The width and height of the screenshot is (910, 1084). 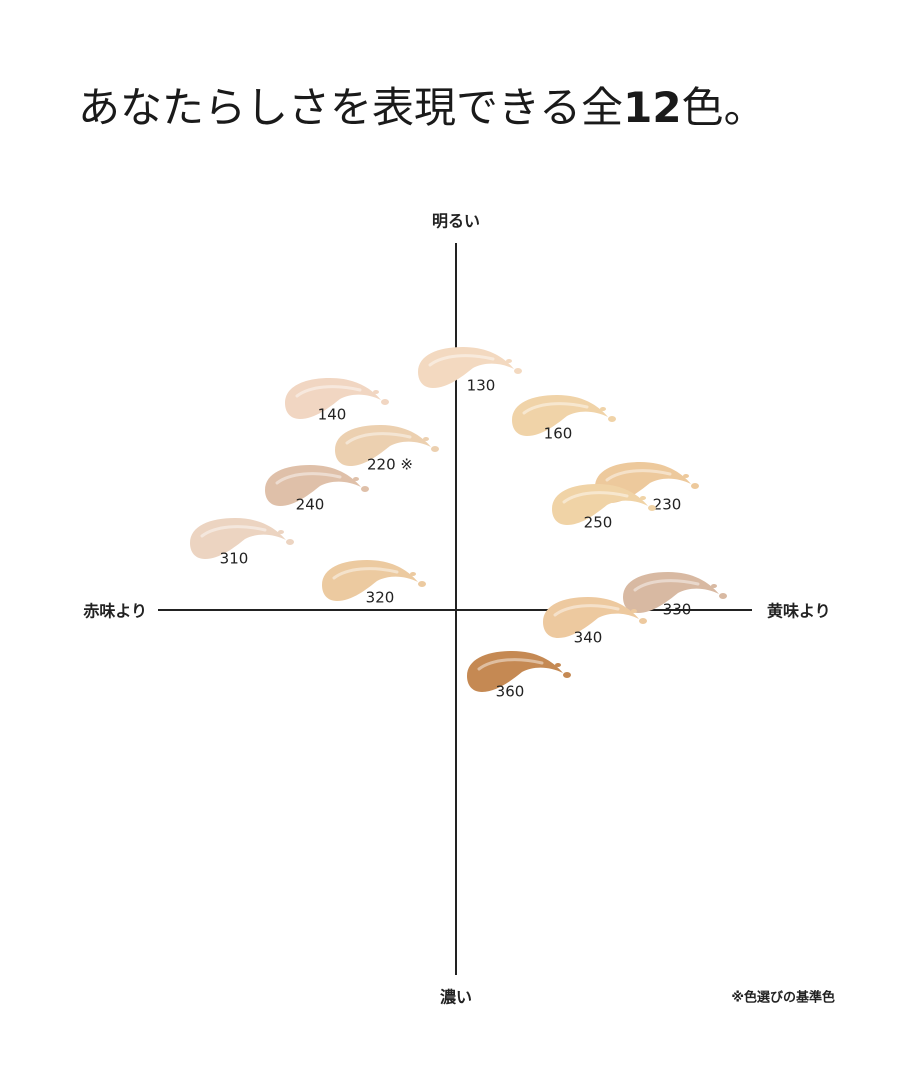 I want to click on shade-label: 320, so click(x=380, y=598).